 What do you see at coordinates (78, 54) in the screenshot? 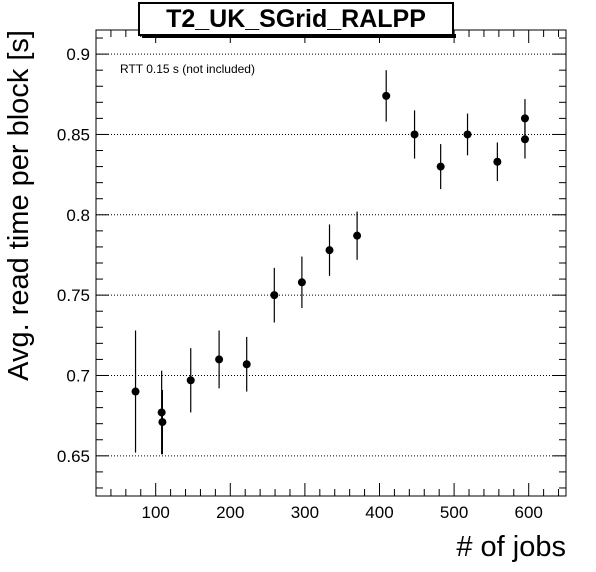
I see `y-tick-label: 0.9` at bounding box center [78, 54].